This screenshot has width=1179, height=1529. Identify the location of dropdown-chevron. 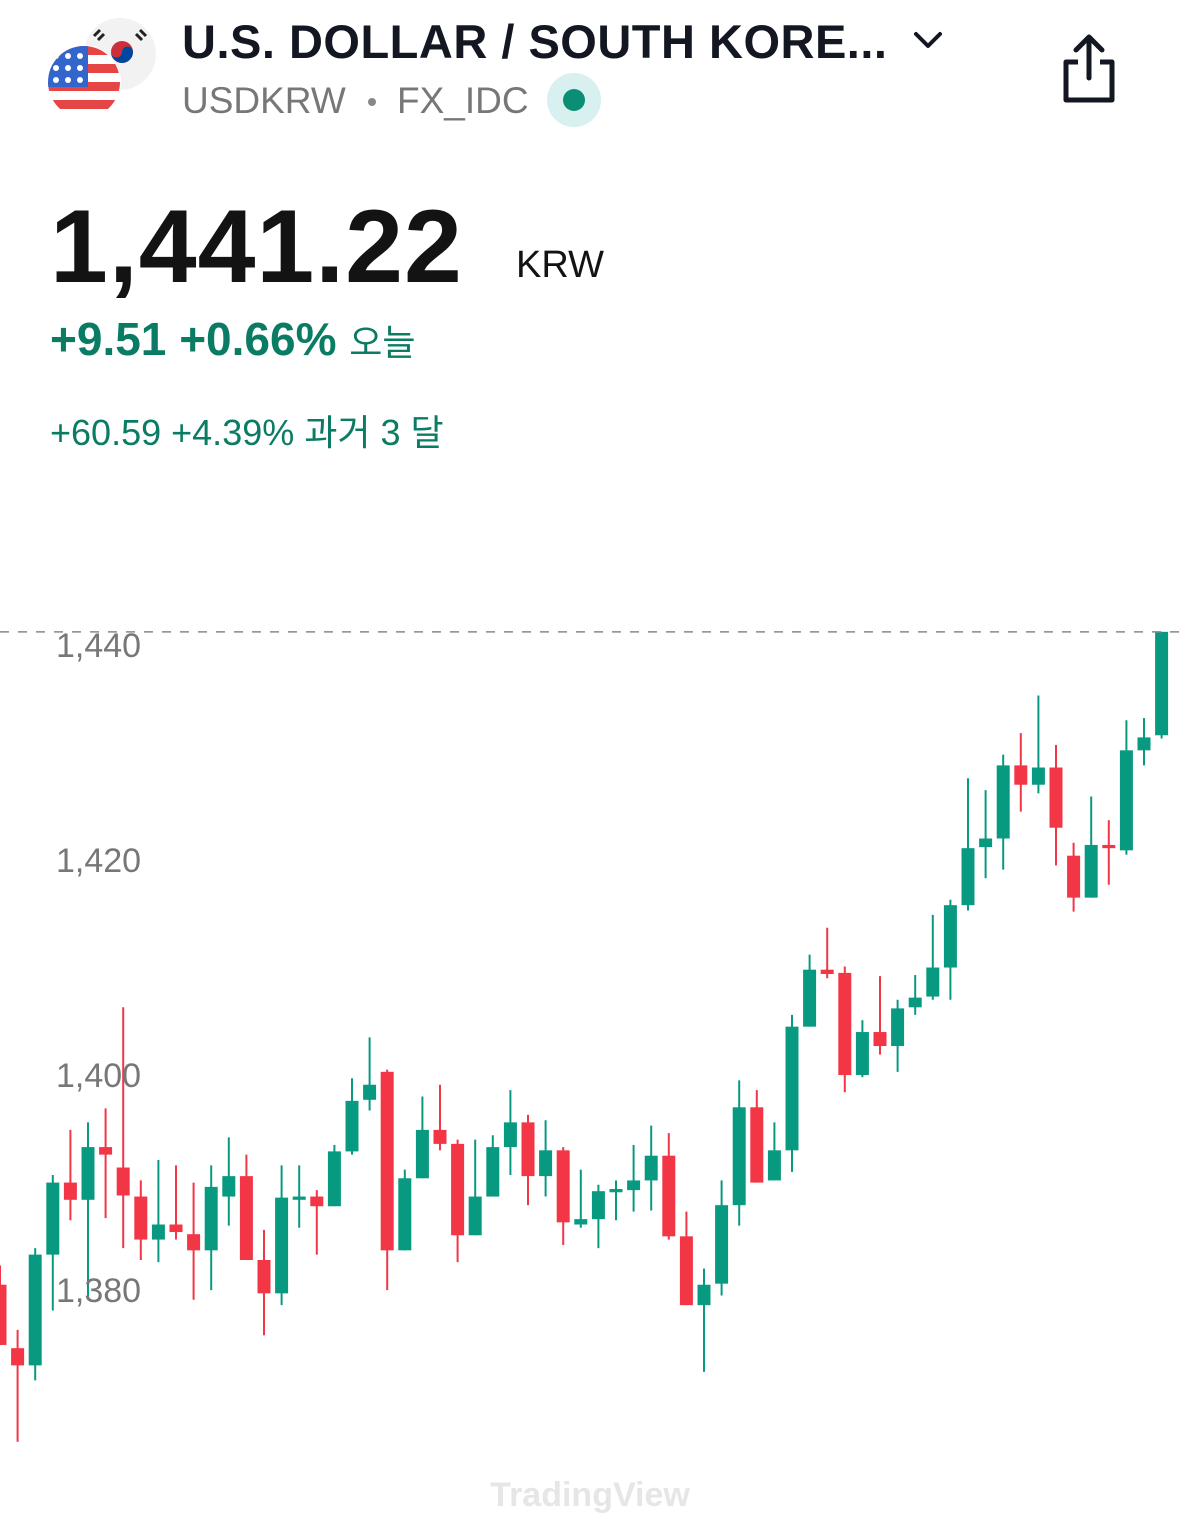
(928, 40).